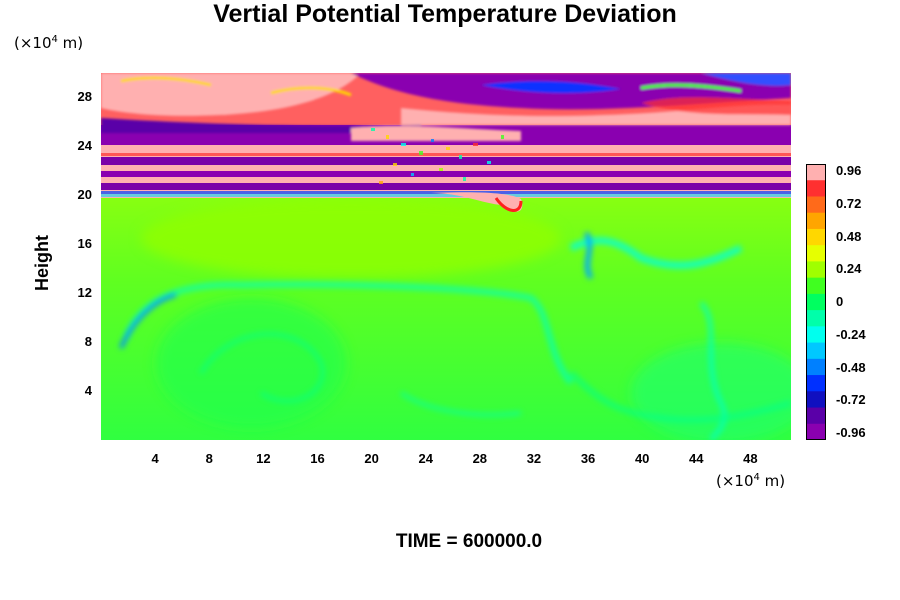 The width and height of the screenshot is (900, 600). Describe the element at coordinates (84, 146) in the screenshot. I see `y-tick-label: 24` at that location.